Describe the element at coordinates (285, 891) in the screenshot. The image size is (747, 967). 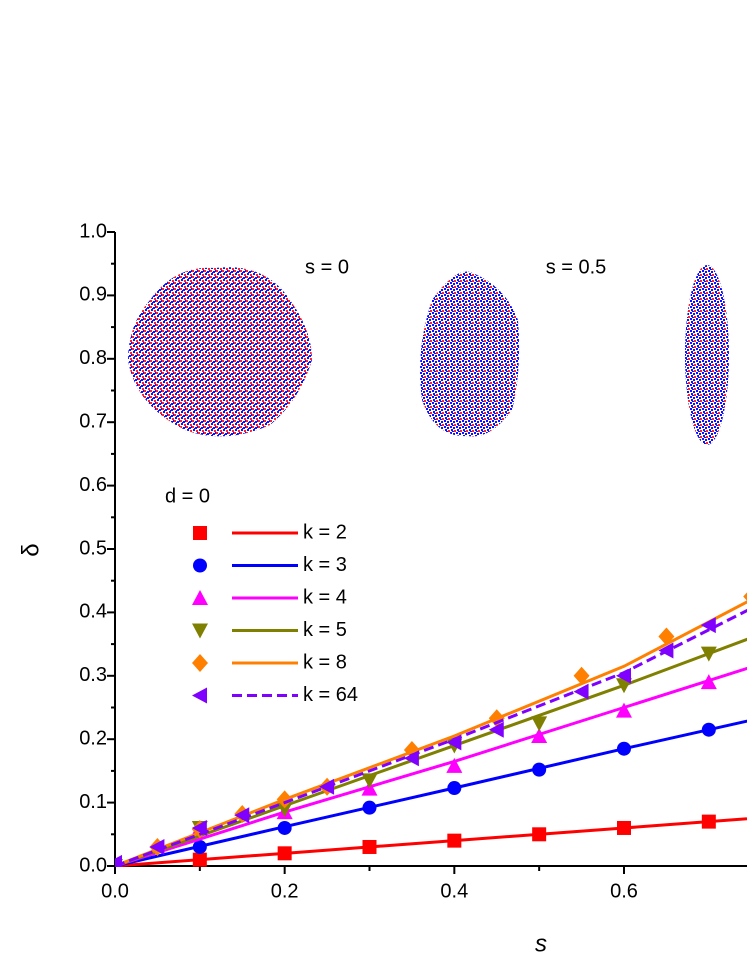
I see `x-tick-label: 0.2` at that location.